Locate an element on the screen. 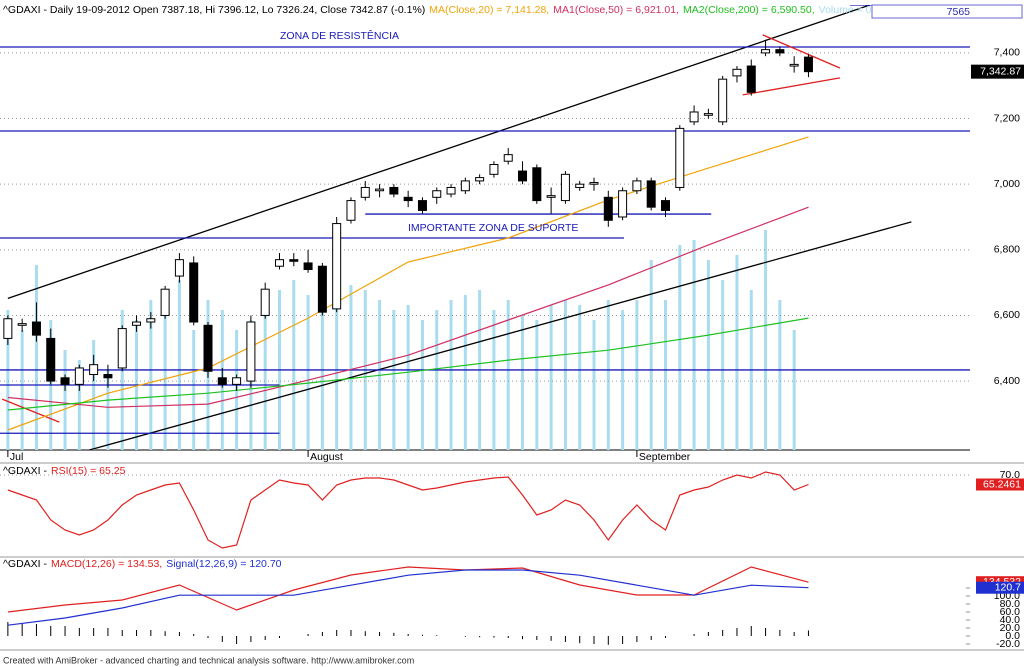  y-tick-label: 7,000 is located at coordinates (1007, 184).